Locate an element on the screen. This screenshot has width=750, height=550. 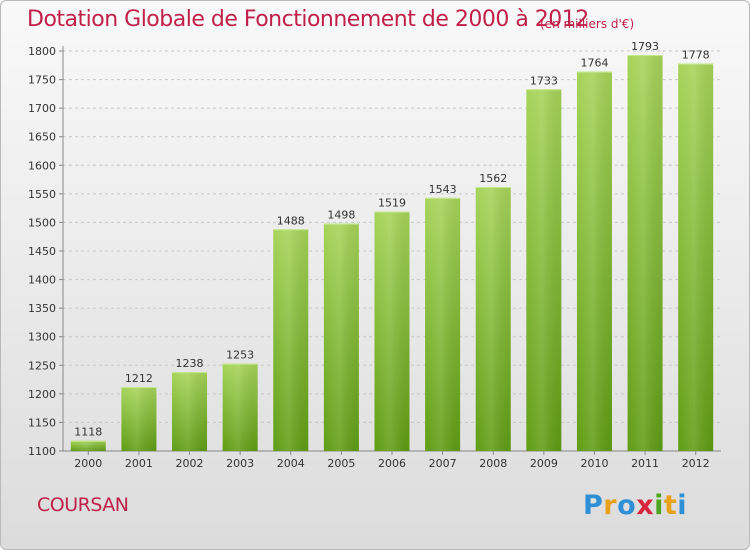
x-tick-label: 2003 is located at coordinates (240, 463).